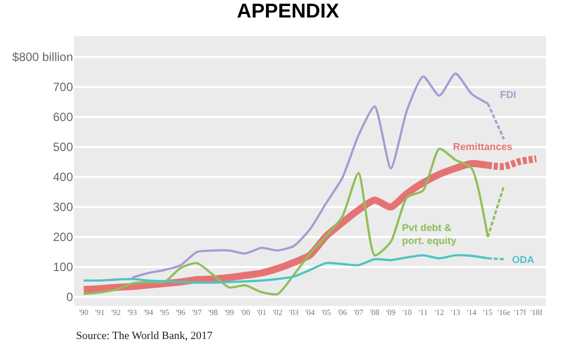  What do you see at coordinates (326, 312) in the screenshot?
I see `x-tick-label: '05` at bounding box center [326, 312].